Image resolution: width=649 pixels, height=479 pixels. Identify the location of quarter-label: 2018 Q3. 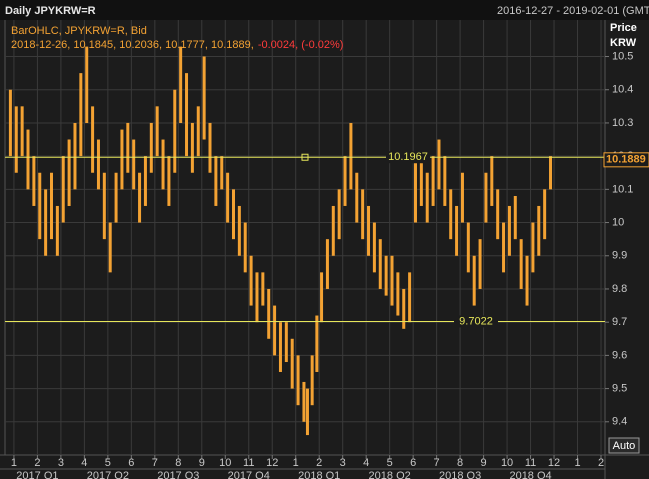
(460, 474).